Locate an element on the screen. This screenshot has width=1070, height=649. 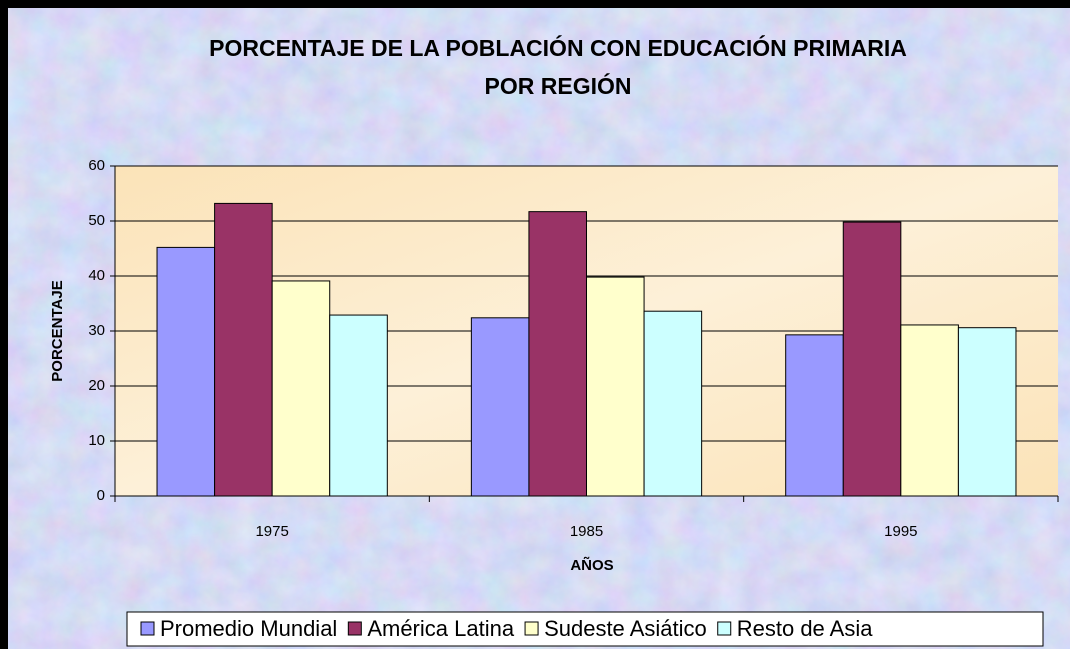
y-tick-label: 30 is located at coordinates (96, 330).